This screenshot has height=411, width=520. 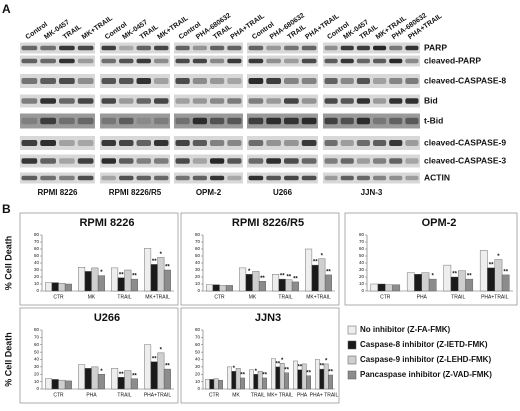 I want to click on y-tick-label: 20, so click(x=37, y=276).